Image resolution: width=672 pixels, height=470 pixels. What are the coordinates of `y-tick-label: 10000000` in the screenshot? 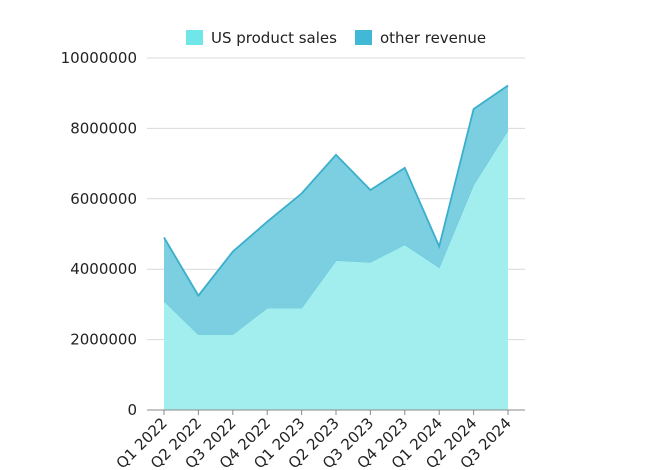 It's located at (99, 58).